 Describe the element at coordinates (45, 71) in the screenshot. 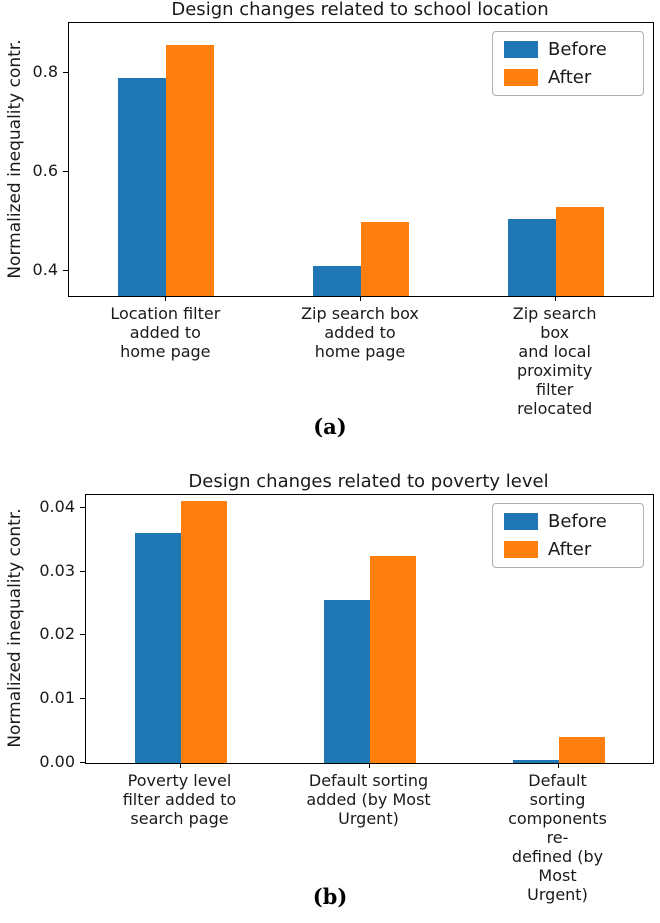

I see `y-tick-label: 0.8` at that location.